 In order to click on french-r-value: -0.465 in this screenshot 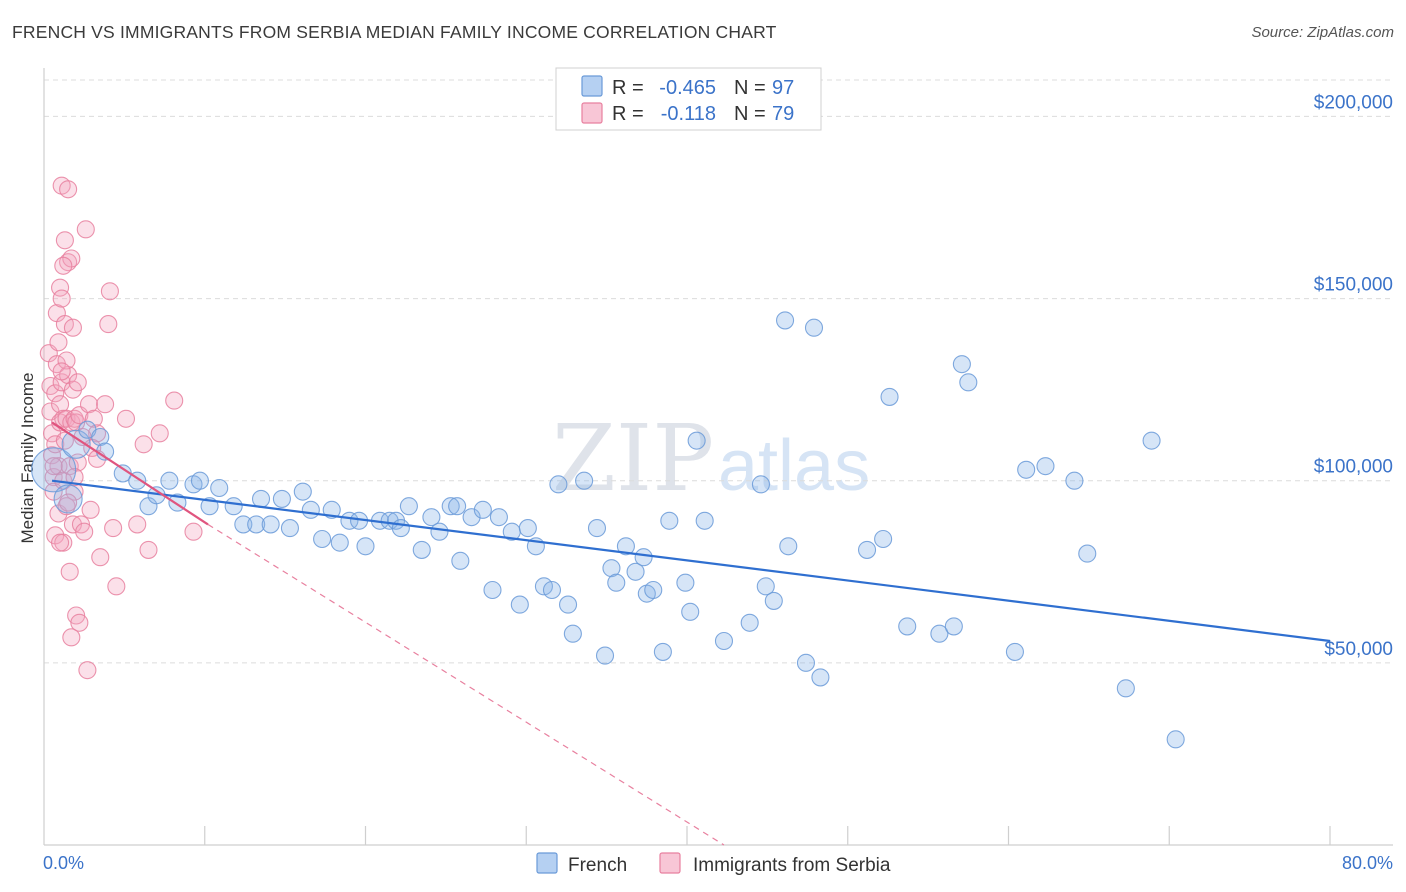, I will do `click(687, 88)`.